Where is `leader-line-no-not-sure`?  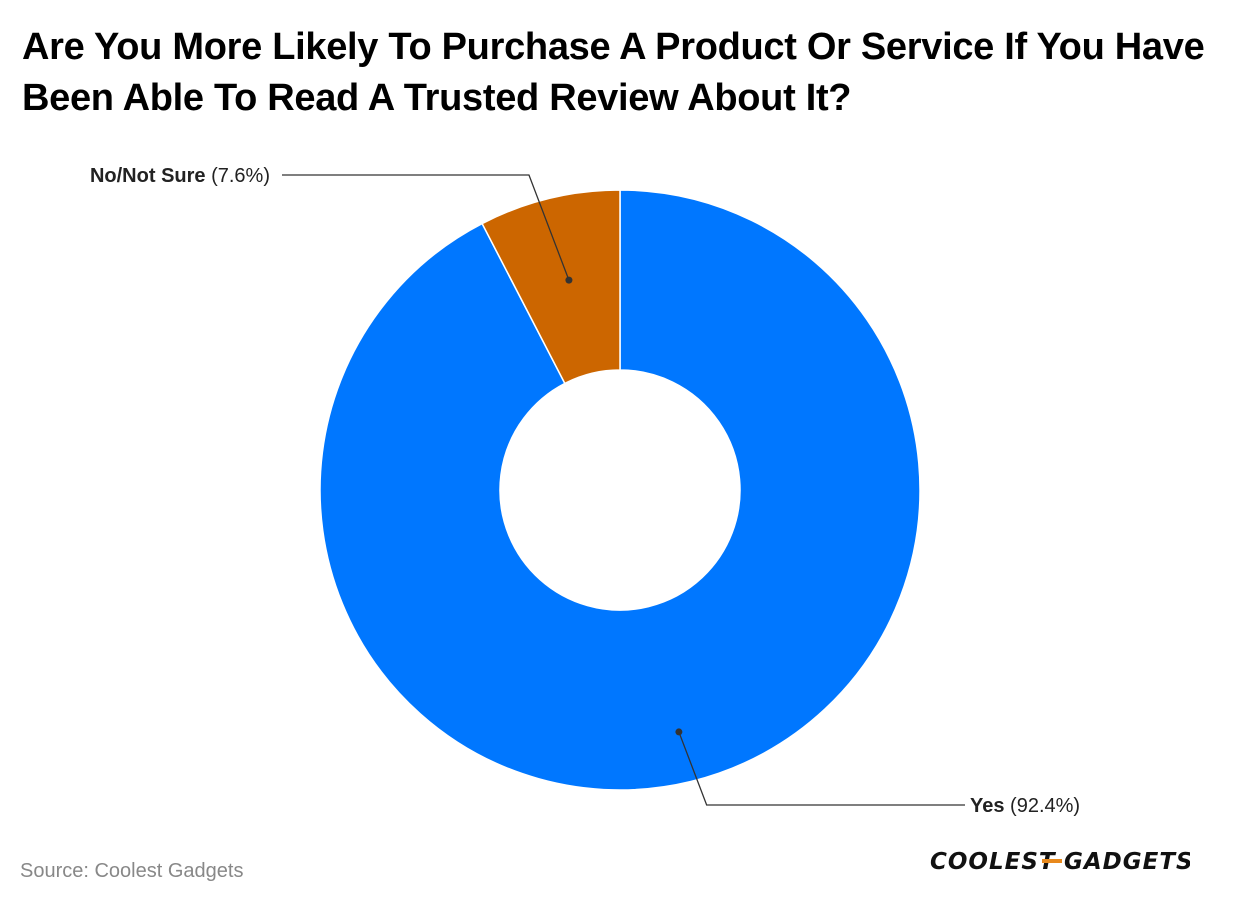
leader-line-no-not-sure is located at coordinates (426, 227).